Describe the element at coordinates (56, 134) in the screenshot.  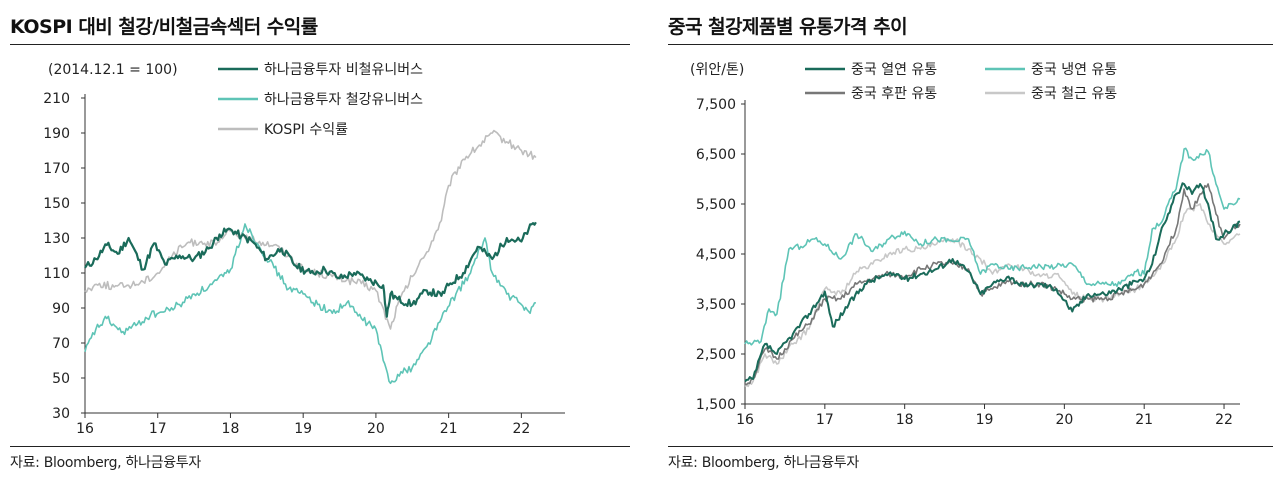
I see `y-tick-label: 190` at that location.